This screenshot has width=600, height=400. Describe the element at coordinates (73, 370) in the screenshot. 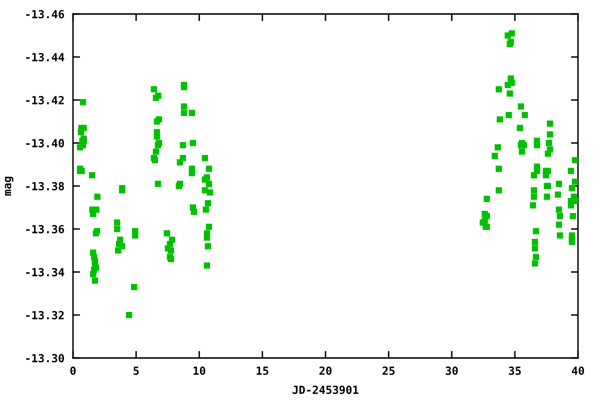

I see `x-tick-label: 0` at that location.